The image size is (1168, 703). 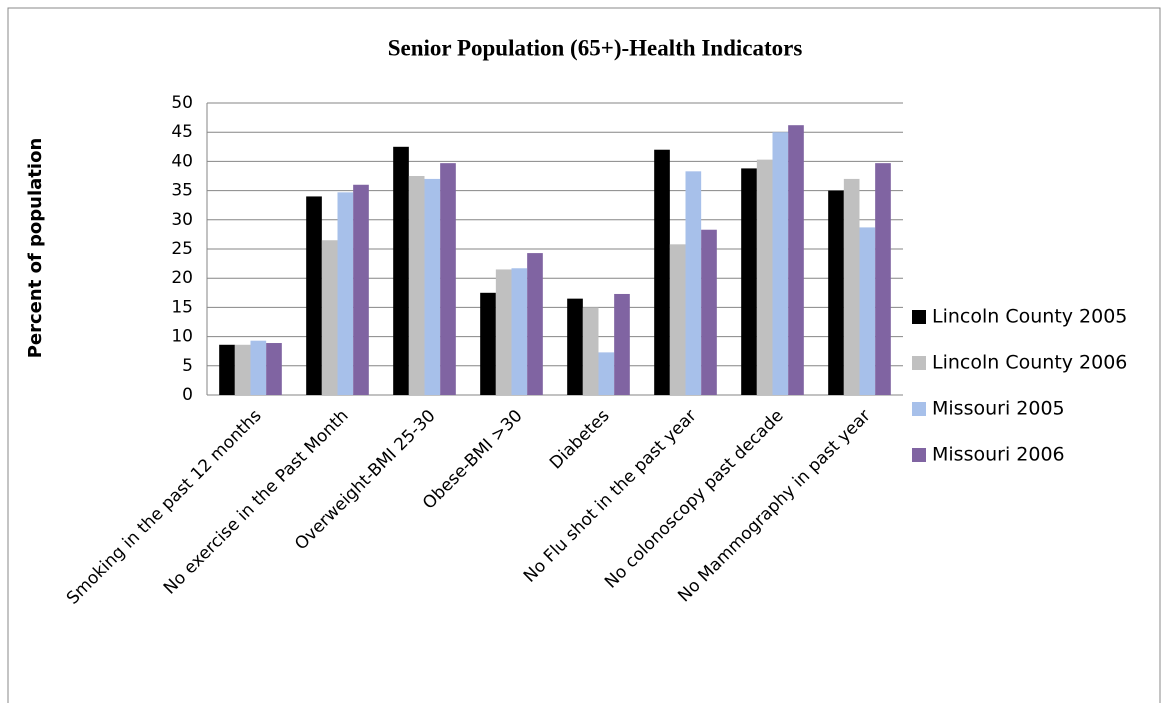 What do you see at coordinates (182, 278) in the screenshot?
I see `y-tick-label: 20` at bounding box center [182, 278].